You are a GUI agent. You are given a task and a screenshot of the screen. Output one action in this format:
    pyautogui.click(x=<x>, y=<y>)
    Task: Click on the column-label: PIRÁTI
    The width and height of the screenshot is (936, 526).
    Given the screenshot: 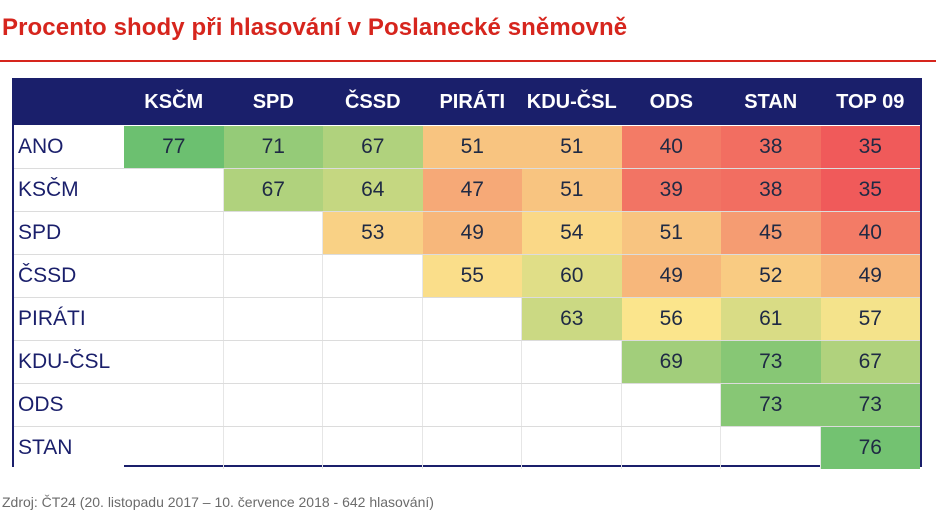 What is the action you would take?
    pyautogui.click(x=472, y=102)
    